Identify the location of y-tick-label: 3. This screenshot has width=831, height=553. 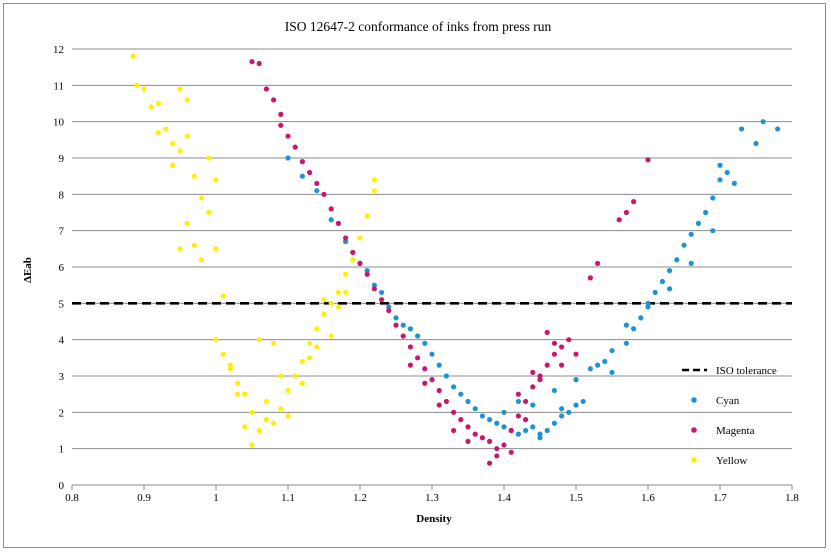
(62, 377).